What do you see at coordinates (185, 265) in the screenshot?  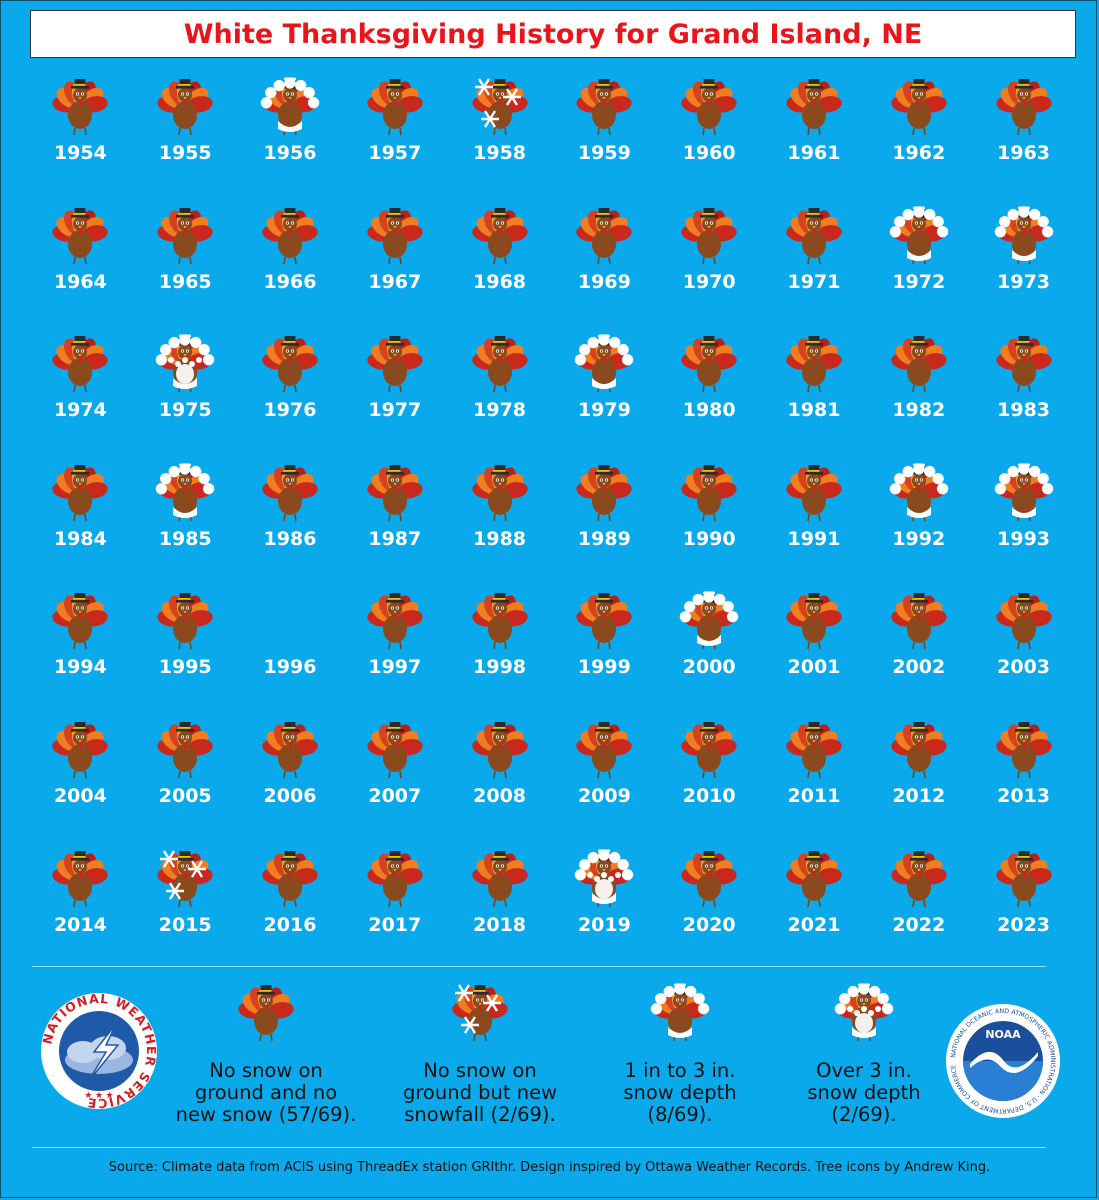 I see `year-cell: 1965` at bounding box center [185, 265].